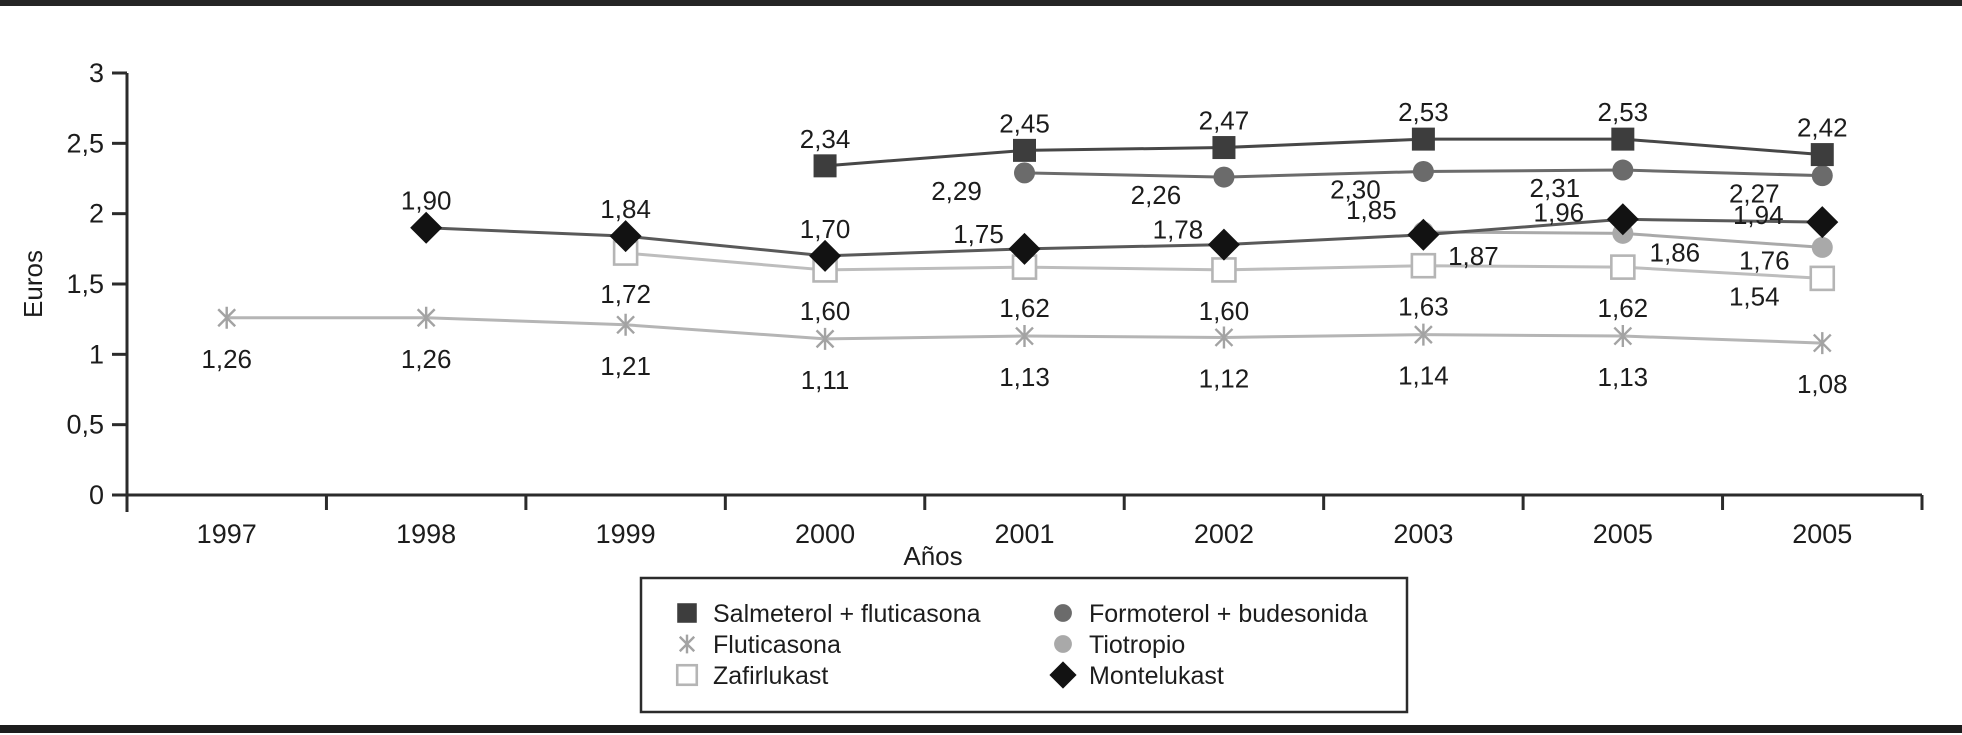  I want to click on point-value-label: 2,47, so click(1224, 121).